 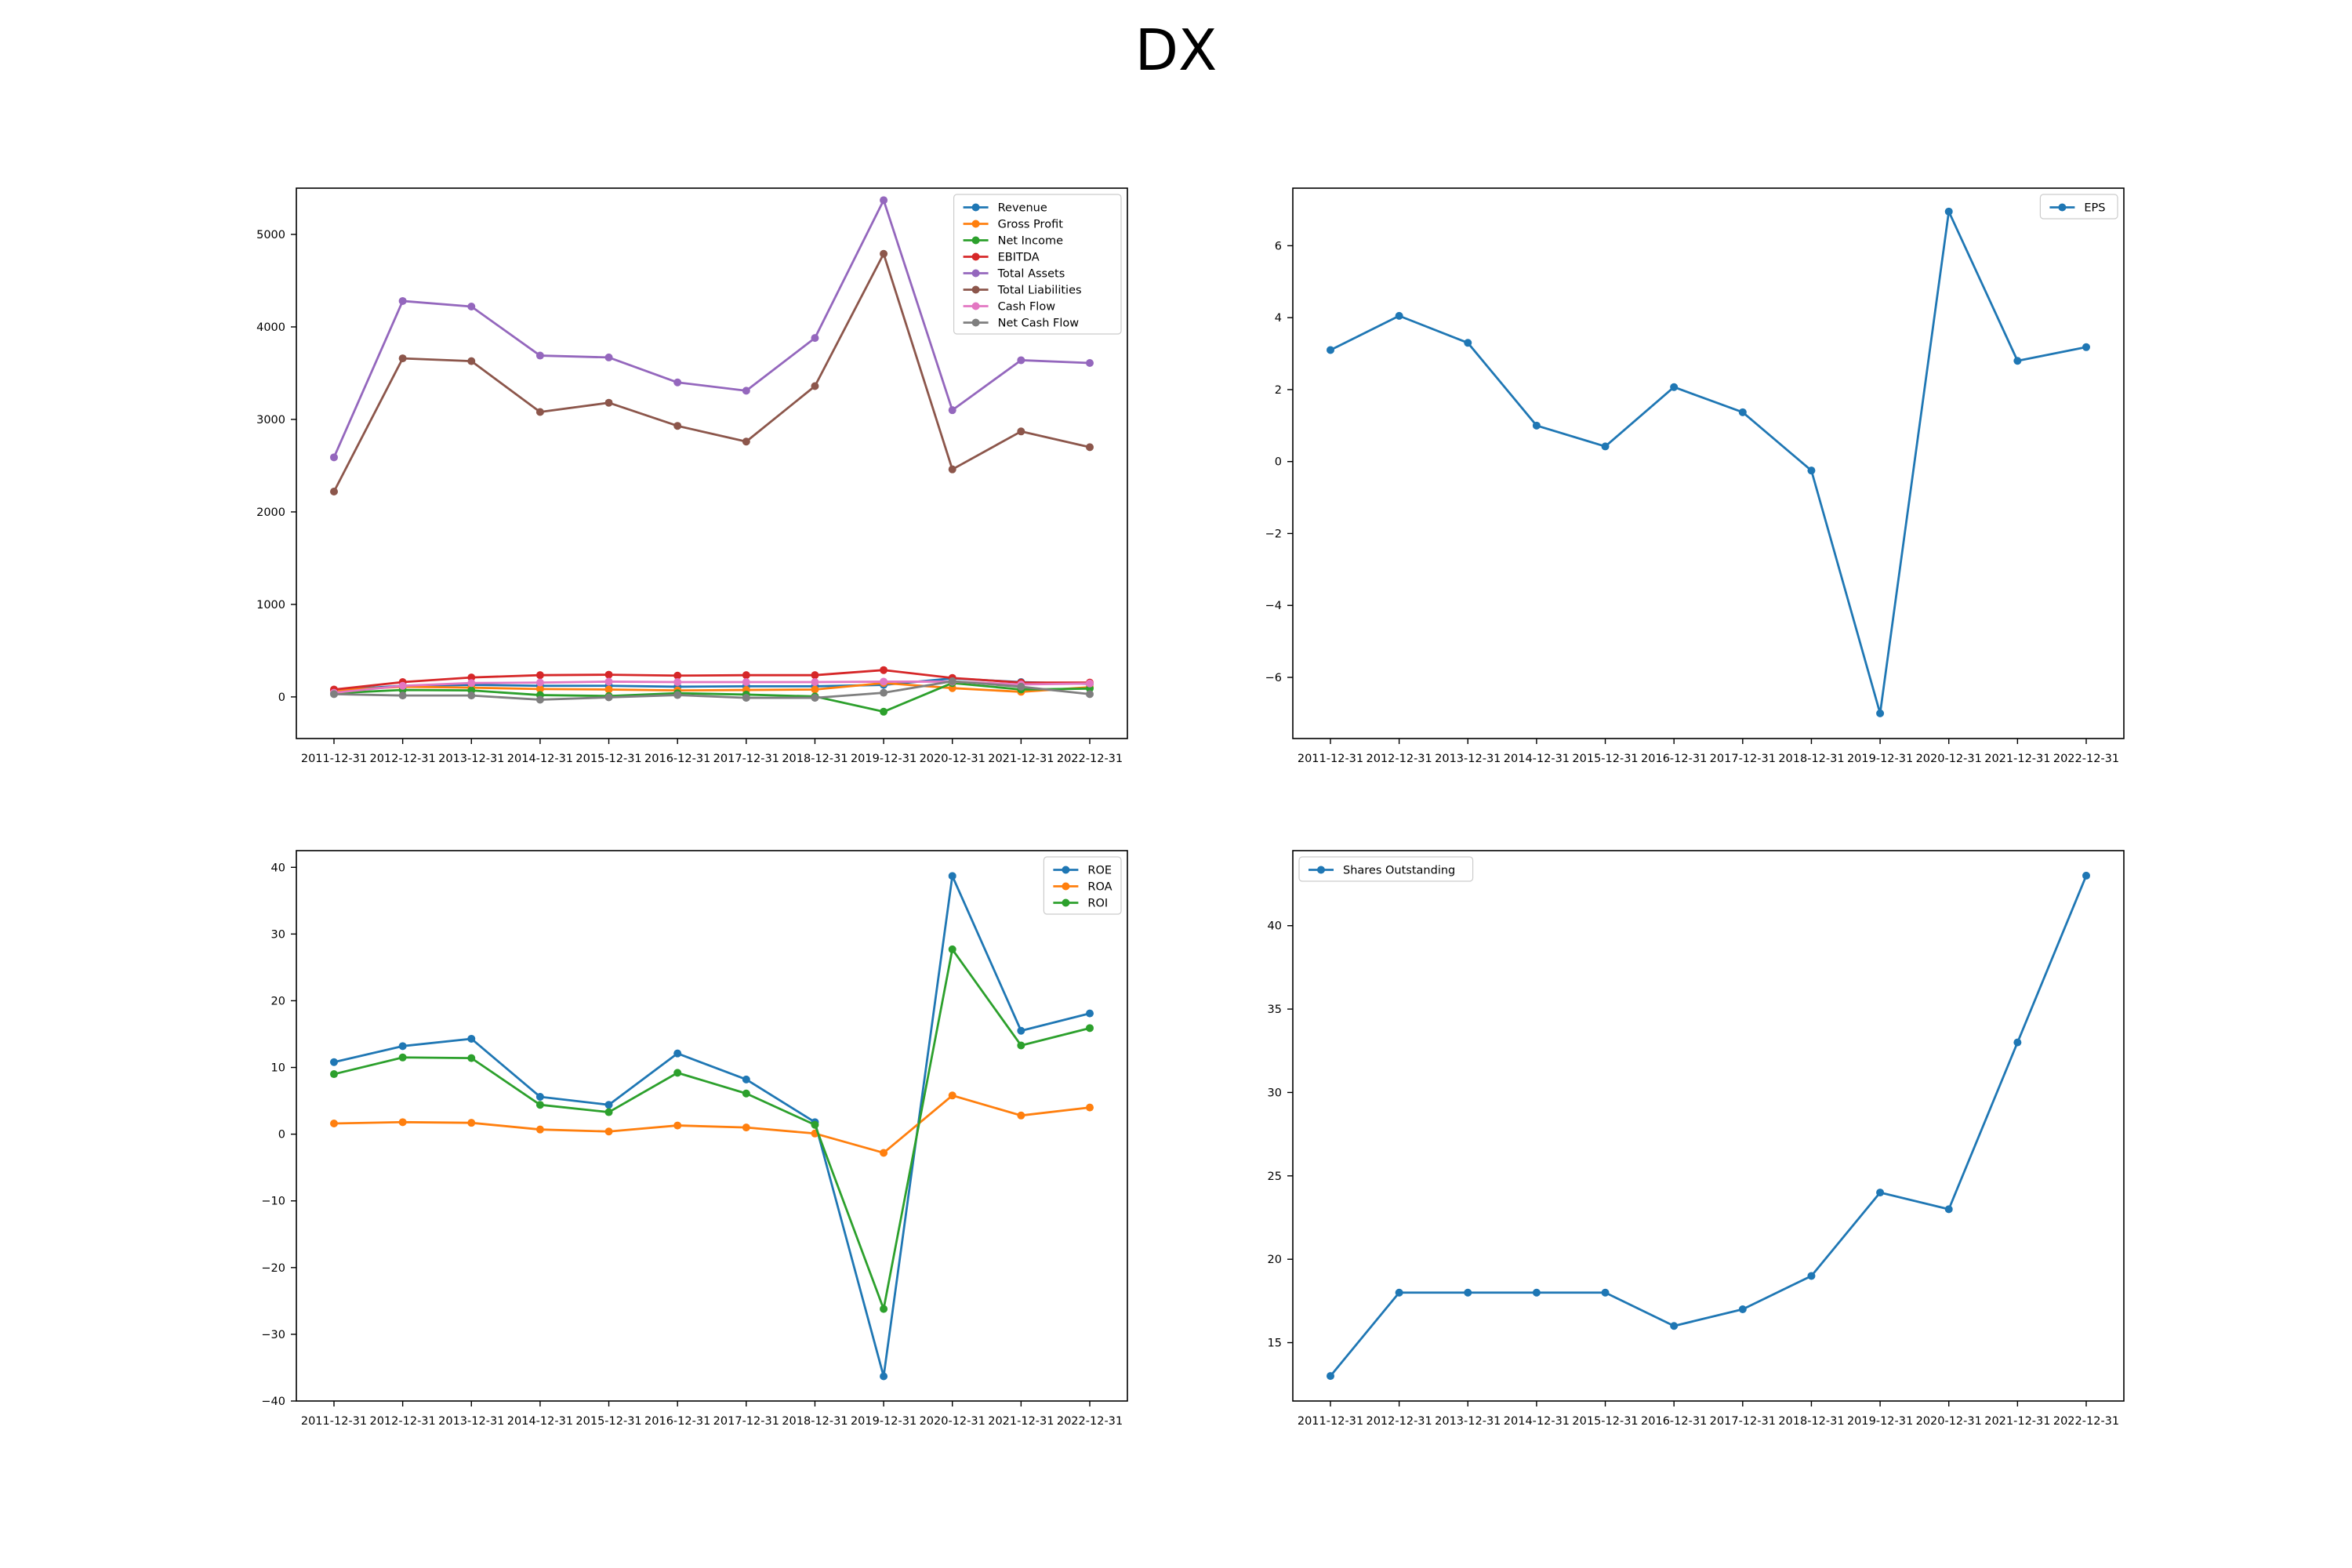 I want to click on x-tick-label: 2020-12-31, so click(x=953, y=759).